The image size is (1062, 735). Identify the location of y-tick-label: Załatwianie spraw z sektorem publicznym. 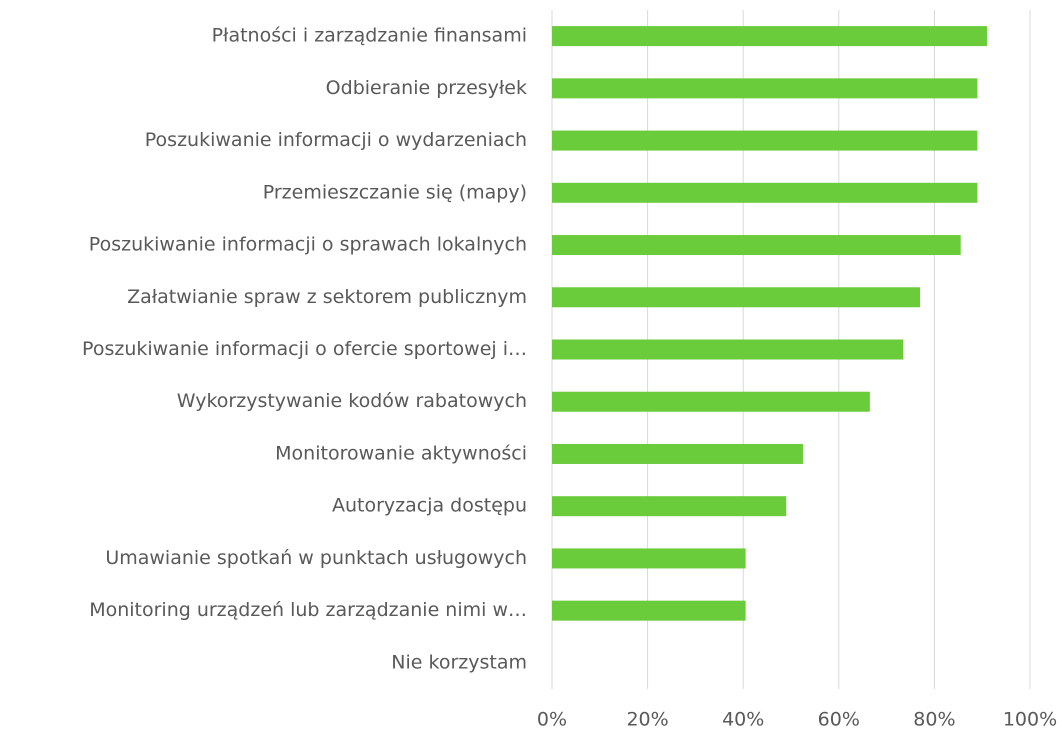
(327, 297).